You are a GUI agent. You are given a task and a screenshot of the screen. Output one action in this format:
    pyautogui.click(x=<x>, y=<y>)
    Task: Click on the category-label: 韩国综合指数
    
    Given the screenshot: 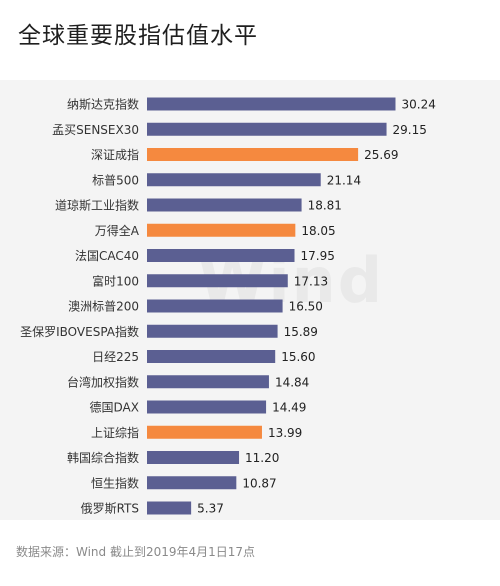 What is the action you would take?
    pyautogui.click(x=103, y=457)
    